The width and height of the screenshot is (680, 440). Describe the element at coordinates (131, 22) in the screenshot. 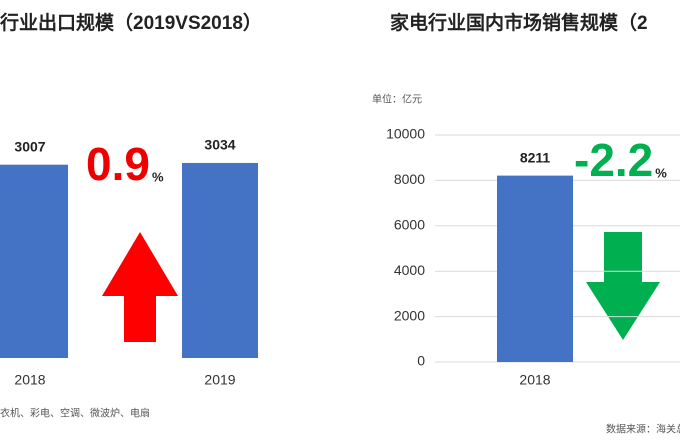

I see `chart-title: 行业出口规模（2019VS2018）` at that location.